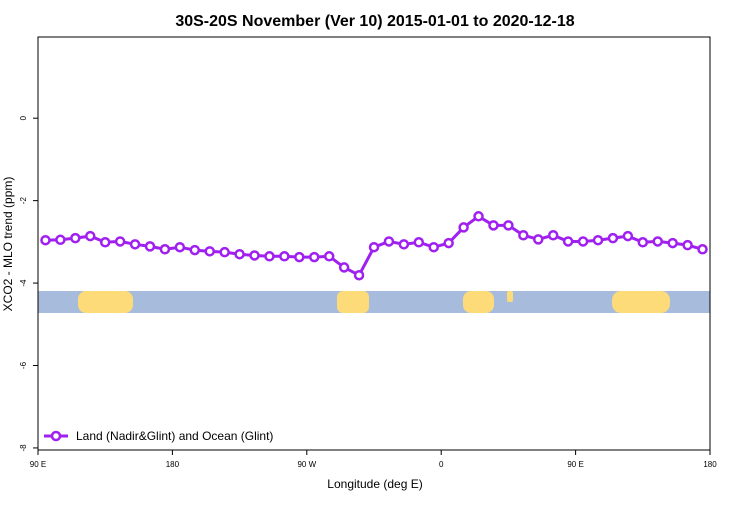 This screenshot has width=750, height=505. I want to click on legend: Land (Nadir&Glint) and Ocean (Glint), so click(158, 436).